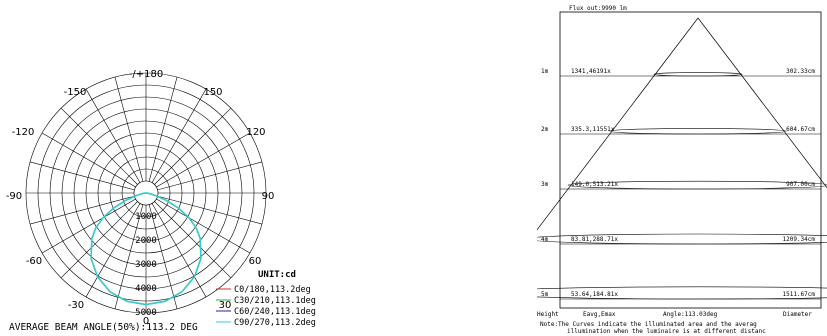  I want to click on row-illum-1m: 1341,46191x, so click(591, 71).